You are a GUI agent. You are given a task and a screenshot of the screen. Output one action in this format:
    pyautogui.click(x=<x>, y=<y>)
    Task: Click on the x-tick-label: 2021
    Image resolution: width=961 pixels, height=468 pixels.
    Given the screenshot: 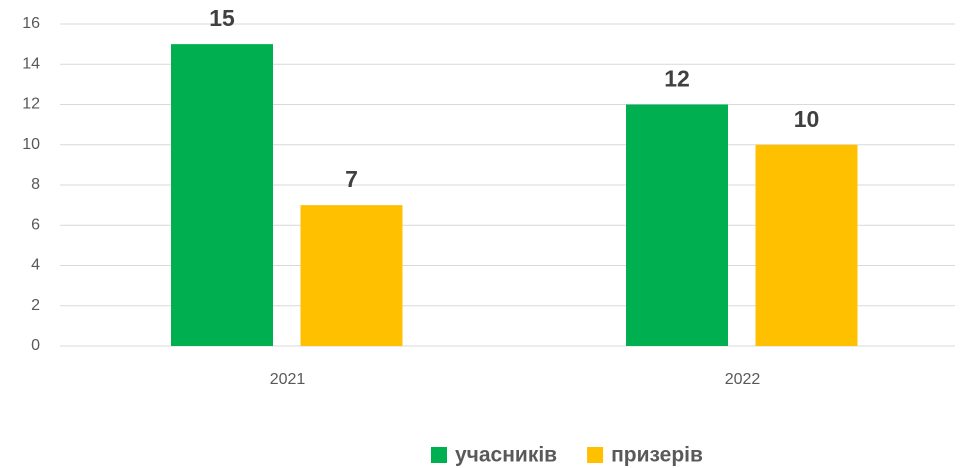 What is the action you would take?
    pyautogui.click(x=288, y=379)
    